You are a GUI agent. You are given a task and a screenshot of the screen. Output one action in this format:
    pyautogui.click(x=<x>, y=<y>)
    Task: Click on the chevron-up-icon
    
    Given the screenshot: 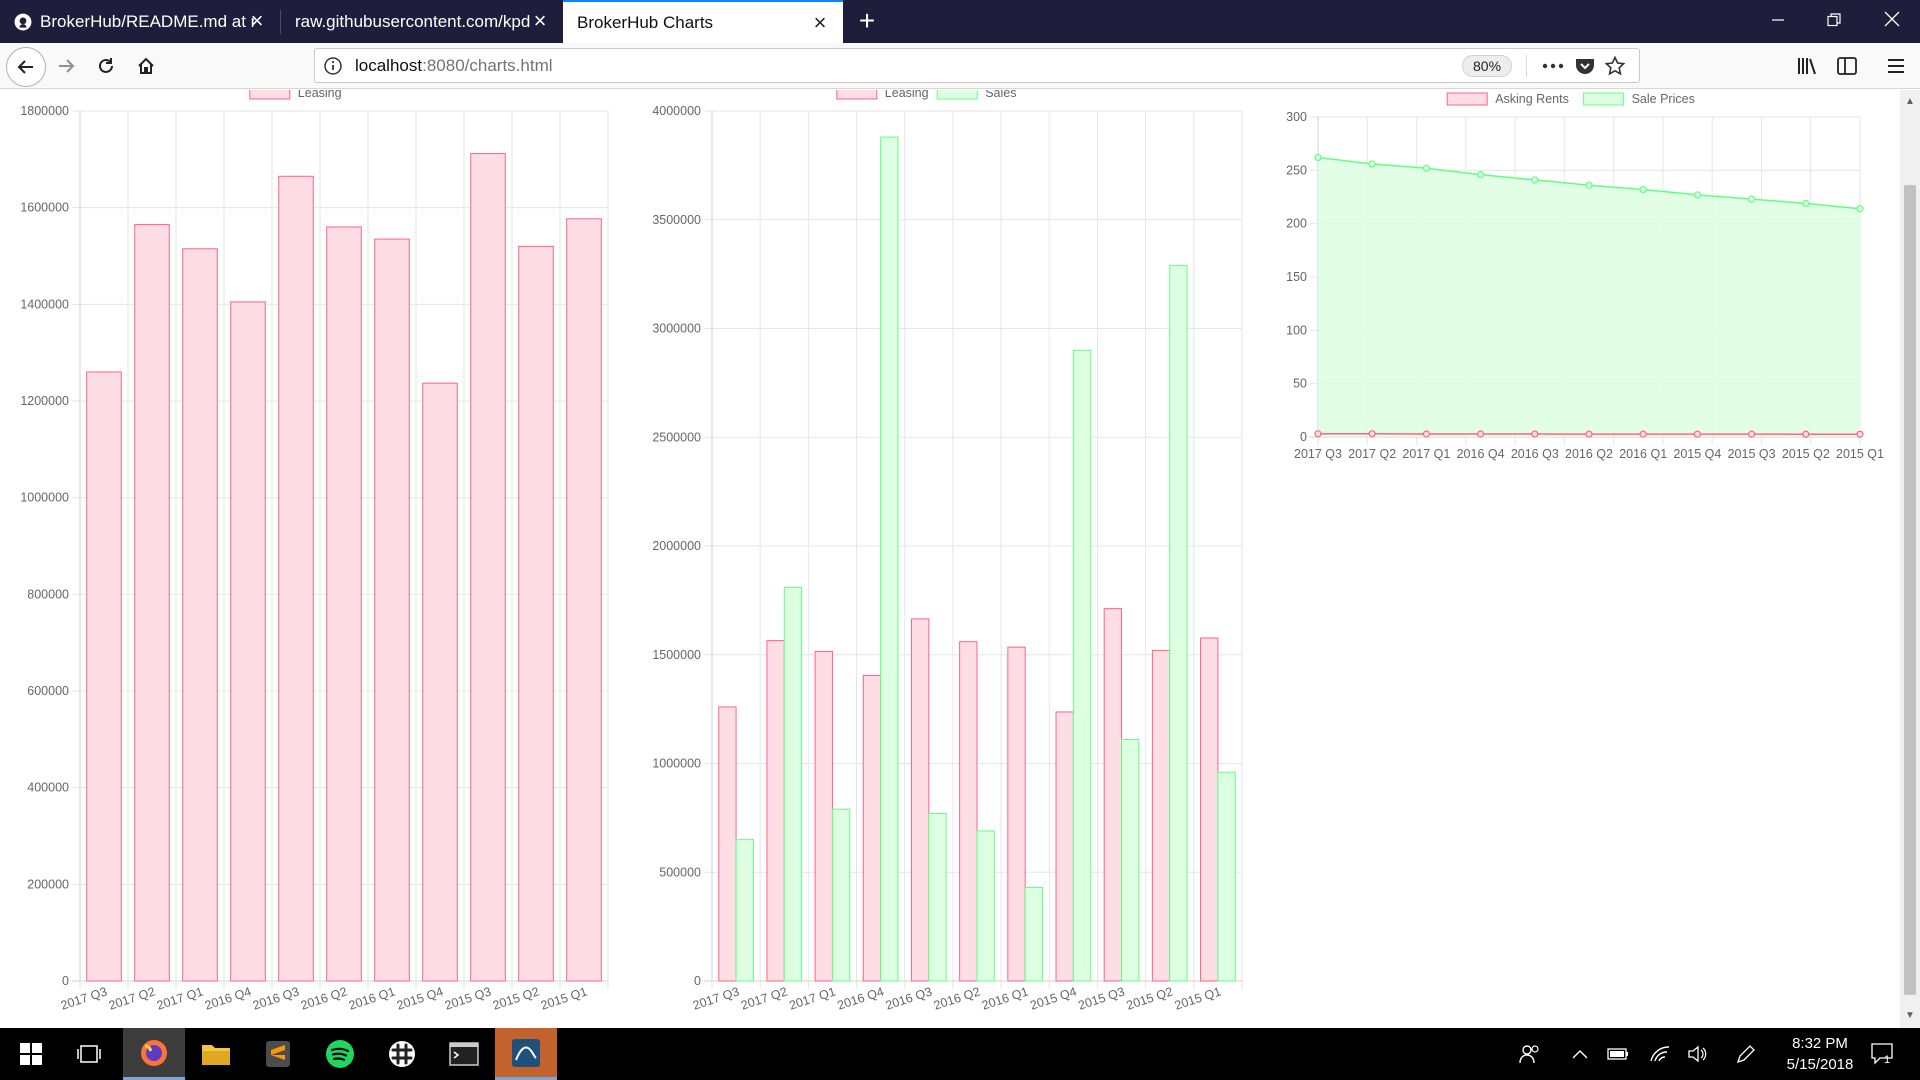 What is the action you would take?
    pyautogui.click(x=1580, y=1054)
    